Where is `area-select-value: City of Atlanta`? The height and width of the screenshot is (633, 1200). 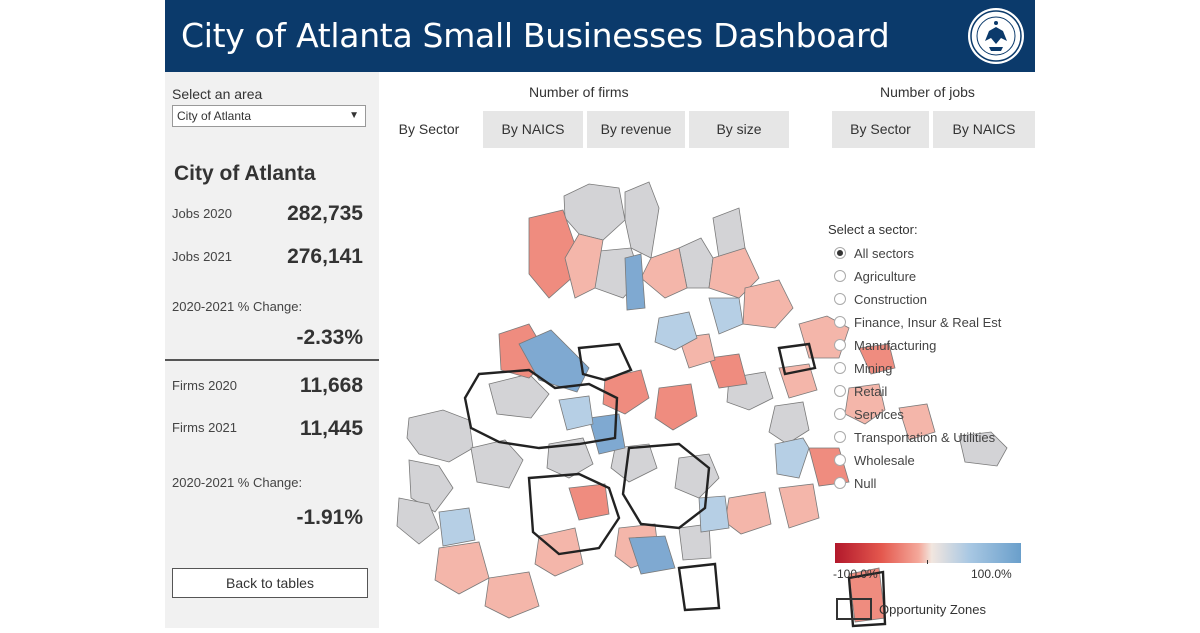 area-select-value: City of Atlanta is located at coordinates (214, 116).